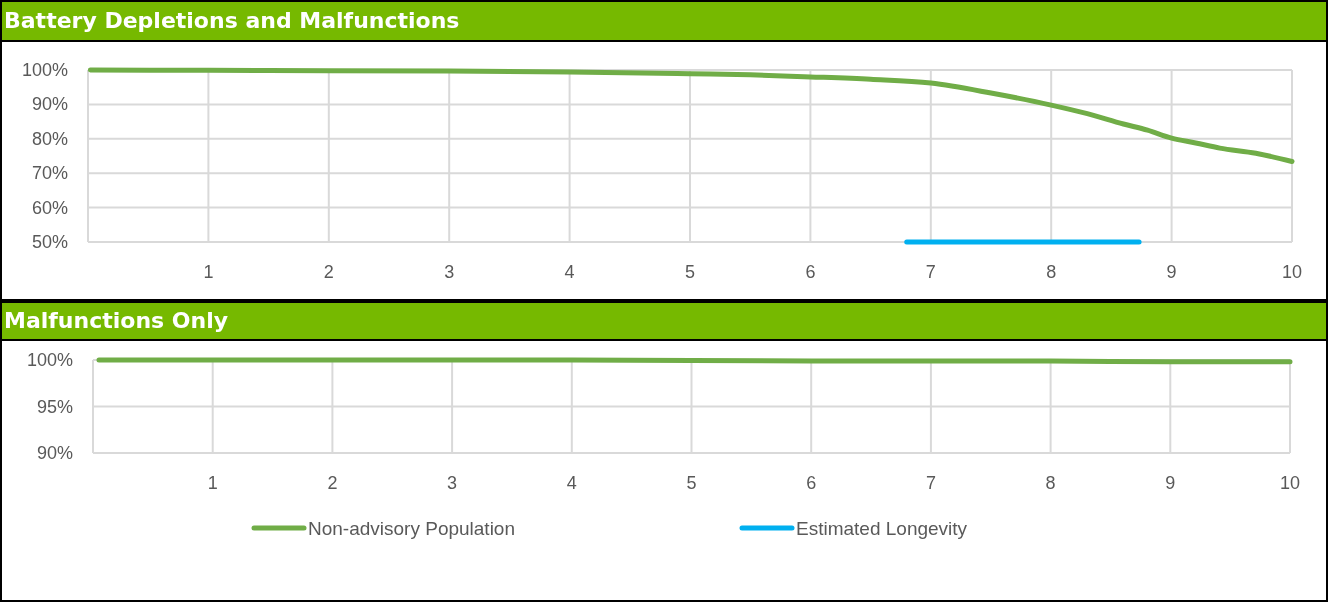 This screenshot has width=1329, height=603. Describe the element at coordinates (412, 528) in the screenshot. I see `legend-label: Non-advisory Population` at that location.